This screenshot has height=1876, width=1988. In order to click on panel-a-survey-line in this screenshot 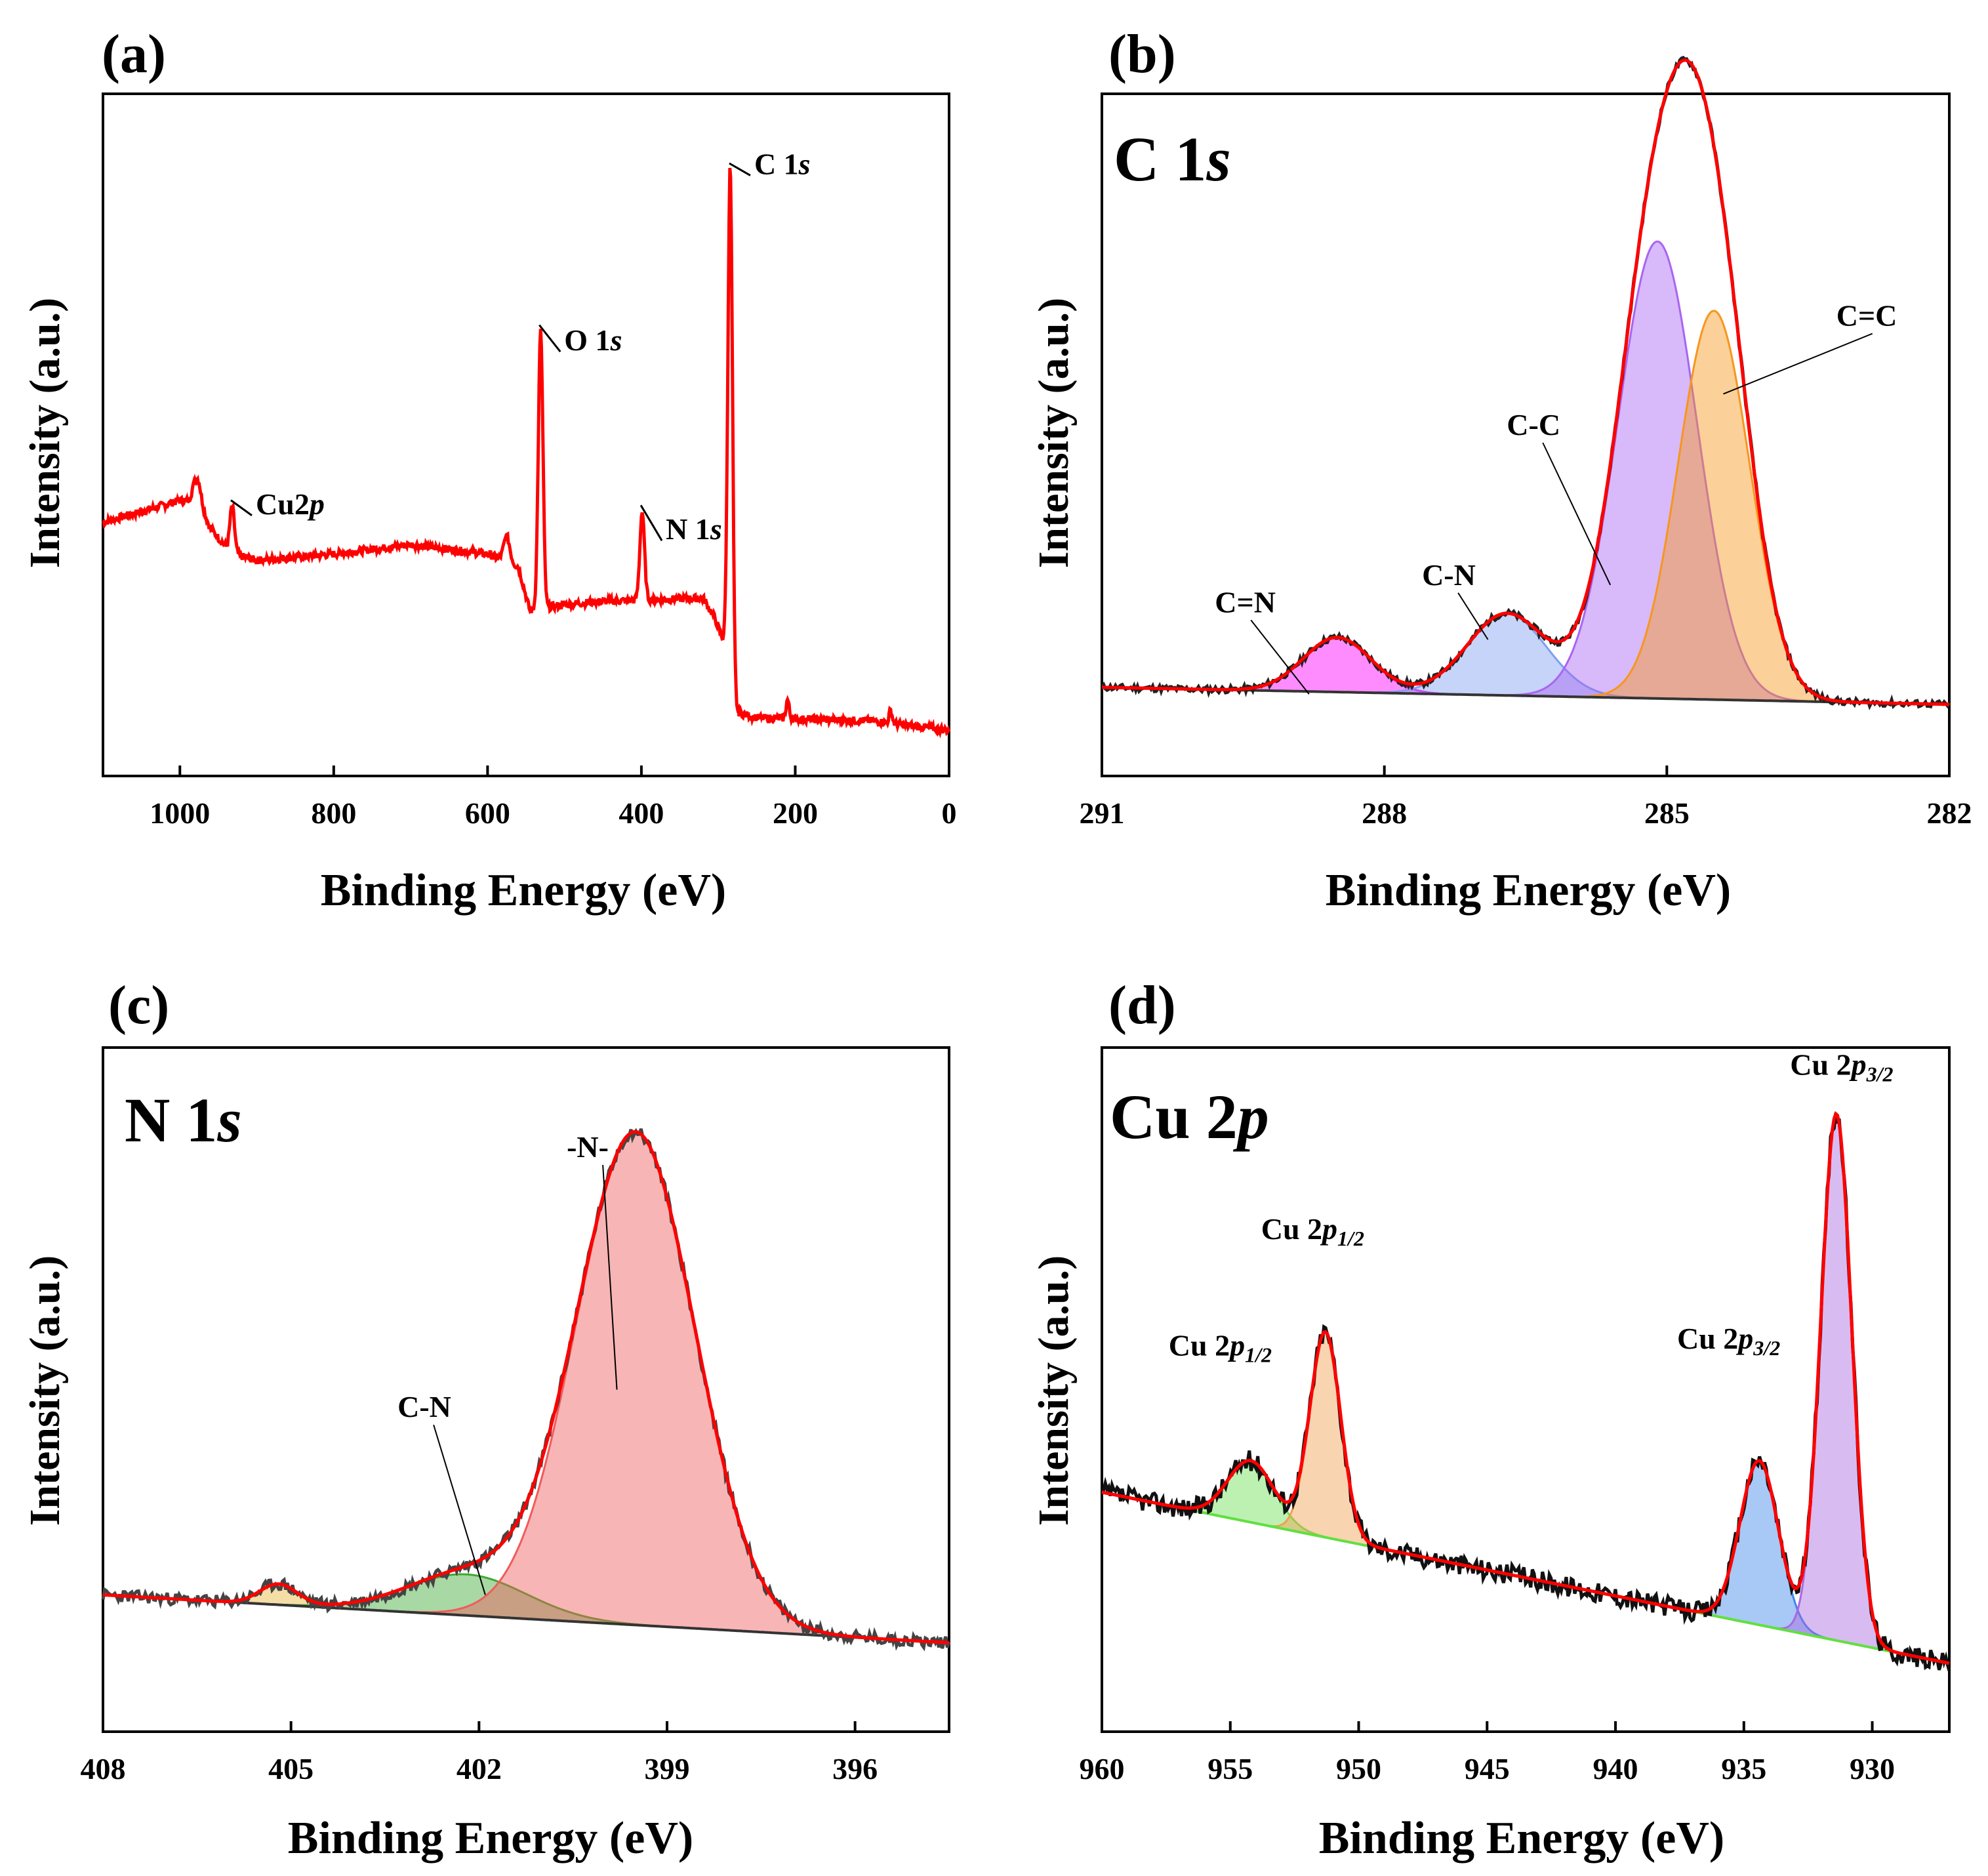, I will do `click(526, 453)`.